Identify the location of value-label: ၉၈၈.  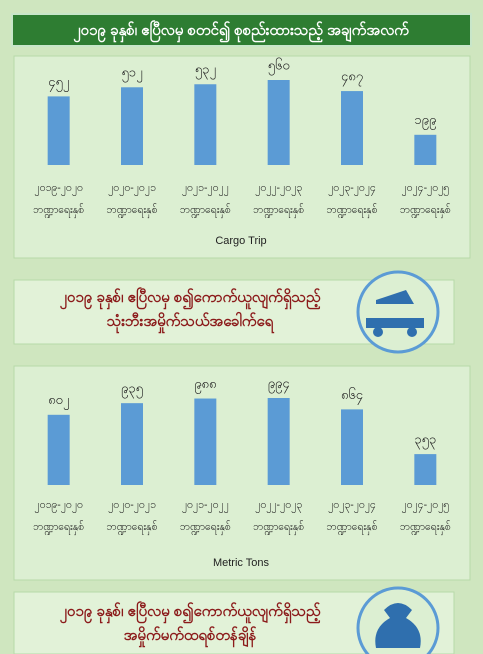
(205, 385).